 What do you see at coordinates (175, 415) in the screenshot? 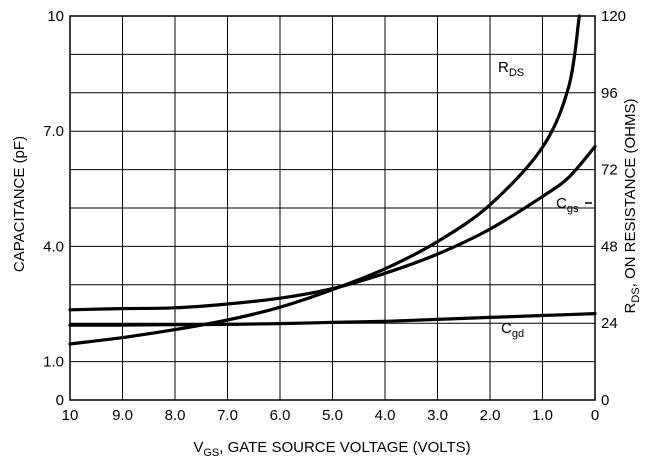
I see `x-tick-label: 8.0` at bounding box center [175, 415].